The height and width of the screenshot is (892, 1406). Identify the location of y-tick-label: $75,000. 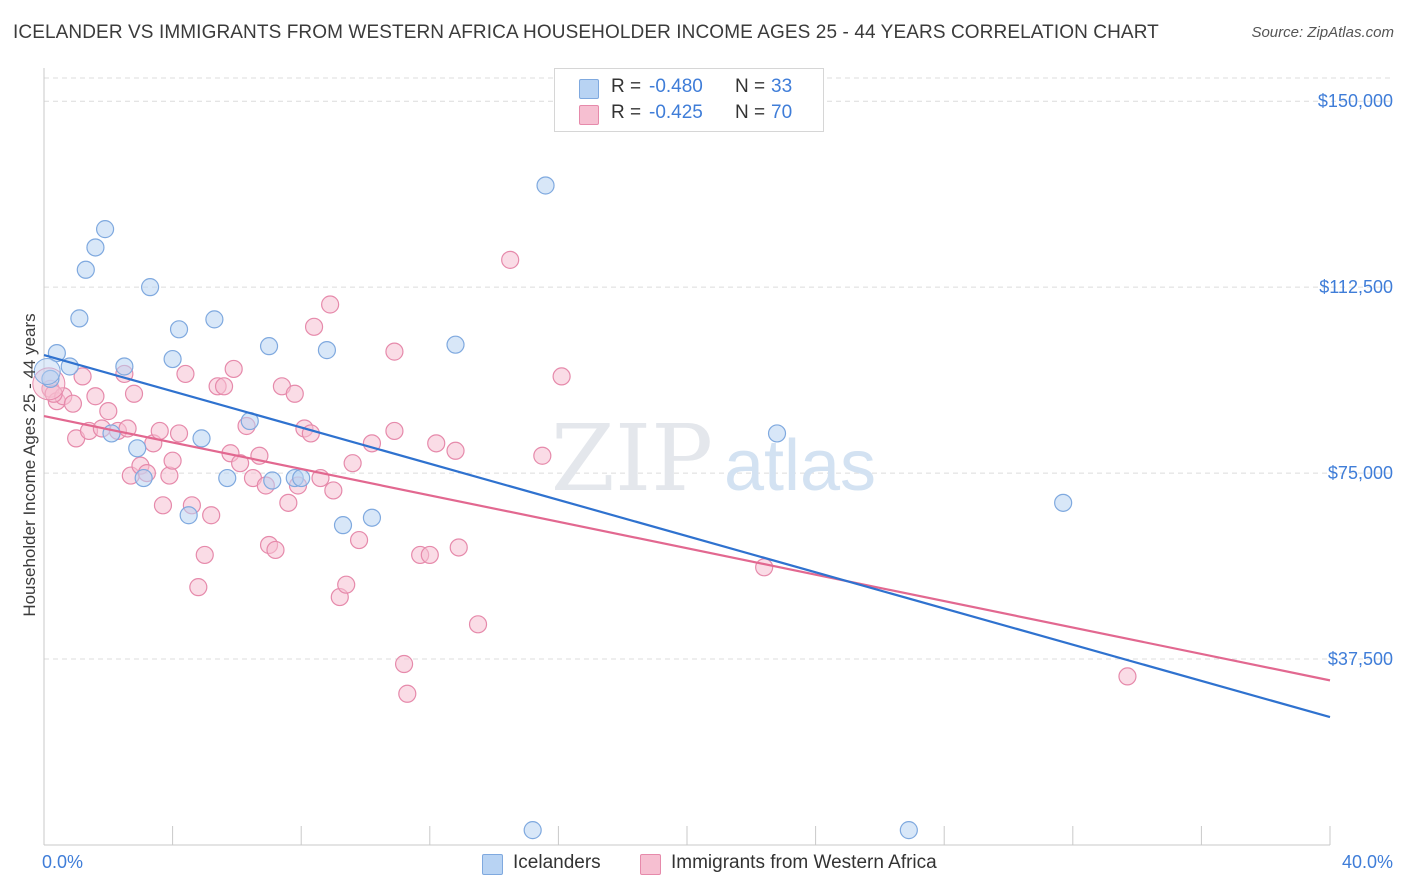
(1360, 473).